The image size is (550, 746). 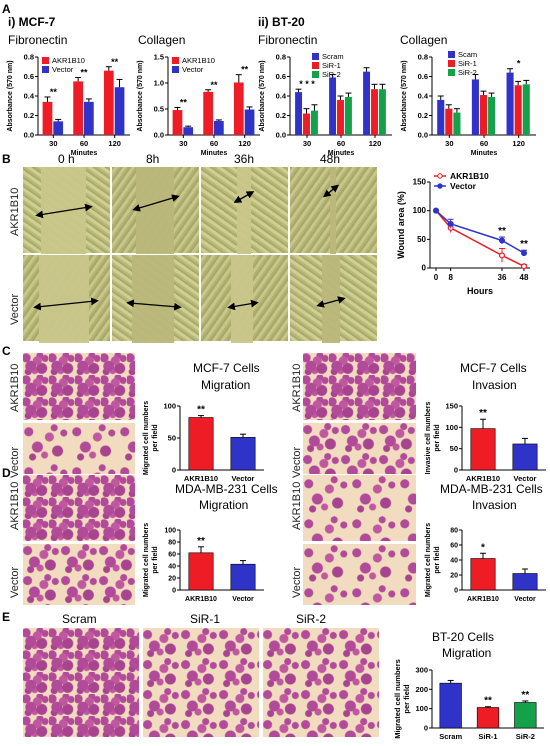 What do you see at coordinates (421, 689) in the screenshot?
I see `y-tick-label: 200` at bounding box center [421, 689].